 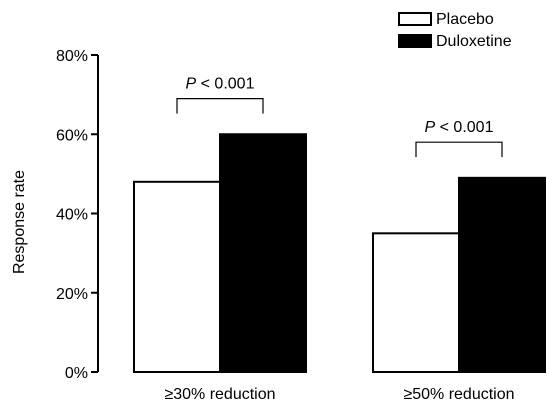 I want to click on y-tick-label: 80%, so click(x=72, y=56).